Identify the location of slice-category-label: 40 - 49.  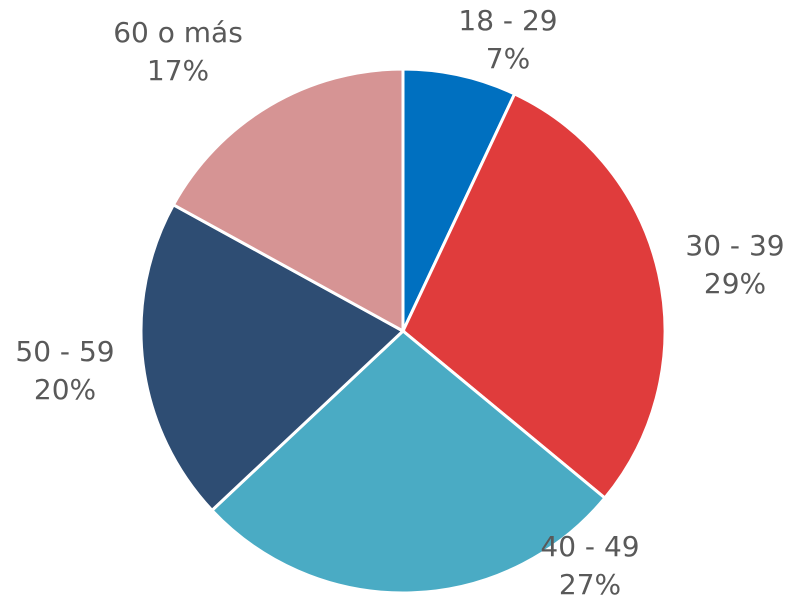
(589, 546).